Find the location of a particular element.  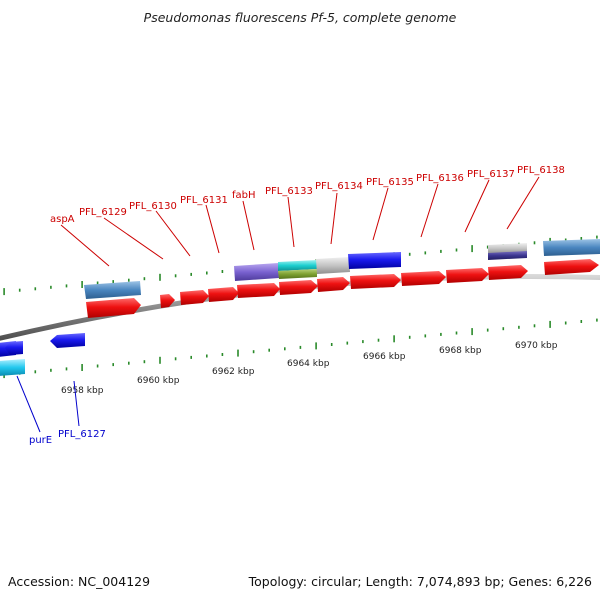

gene-feature-fabh is located at coordinates (258, 290).